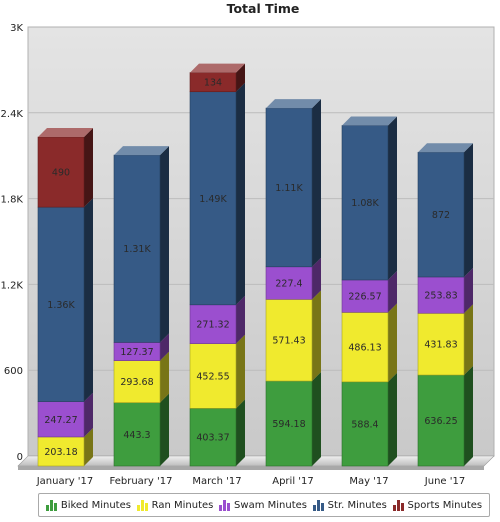 The height and width of the screenshot is (522, 500). I want to click on bar-stack: 443.3 293.68 127.37 1.31K, so click(141, 306).